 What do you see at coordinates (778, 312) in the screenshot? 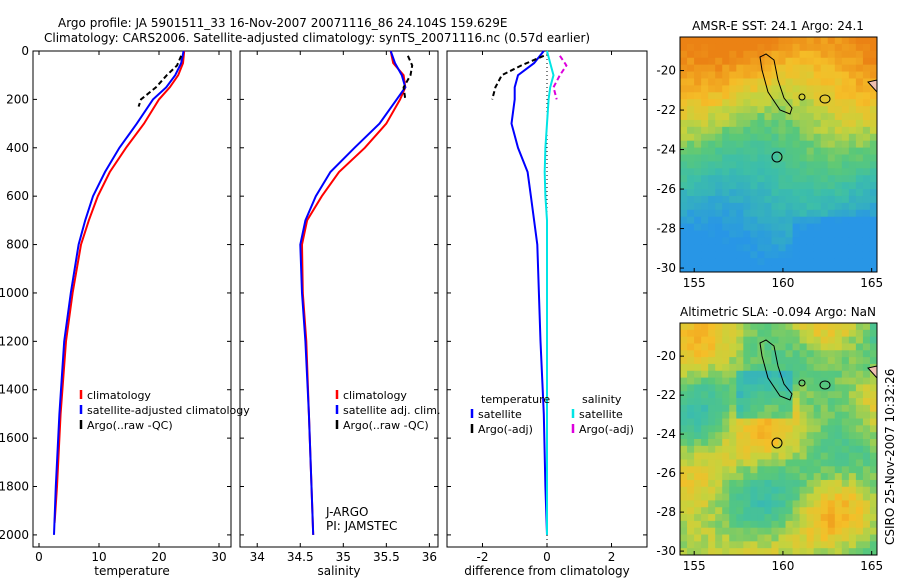
I see `map-sla-title: Altimetric SLA: -0.094 Argo: NaN` at bounding box center [778, 312].